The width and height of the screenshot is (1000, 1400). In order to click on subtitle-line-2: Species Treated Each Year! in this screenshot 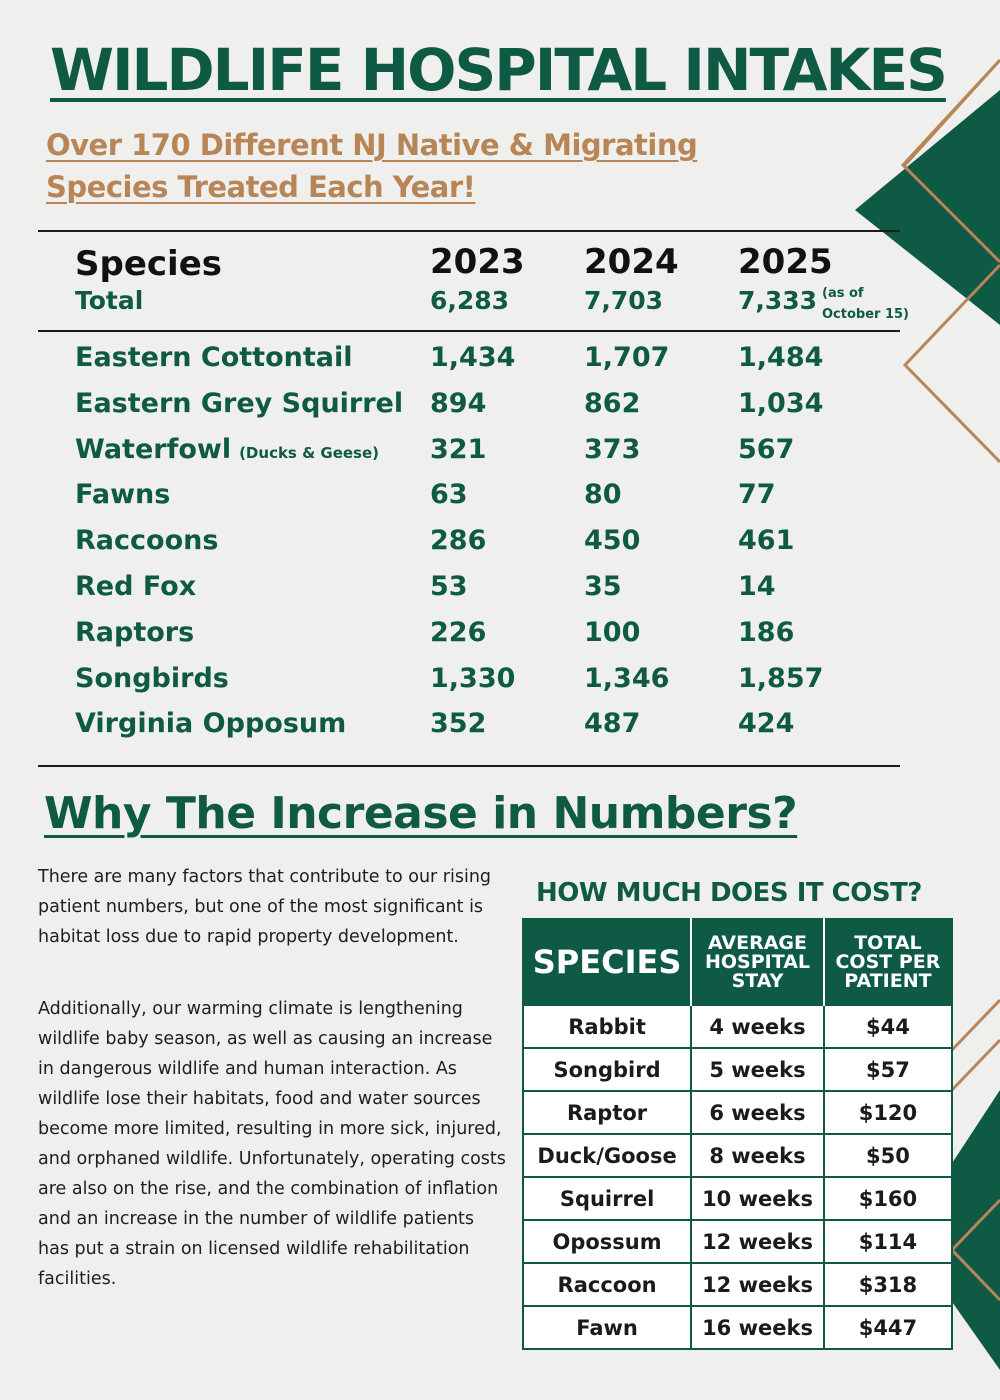, I will do `click(261, 187)`.